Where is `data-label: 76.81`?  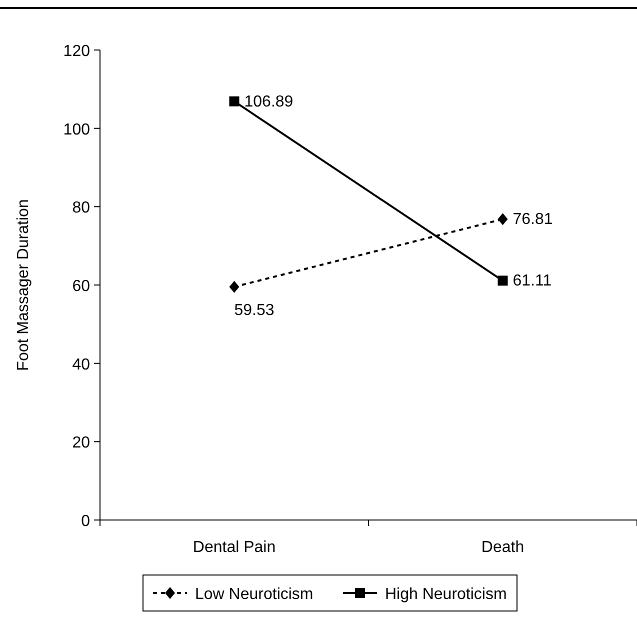 data-label: 76.81 is located at coordinates (532, 219).